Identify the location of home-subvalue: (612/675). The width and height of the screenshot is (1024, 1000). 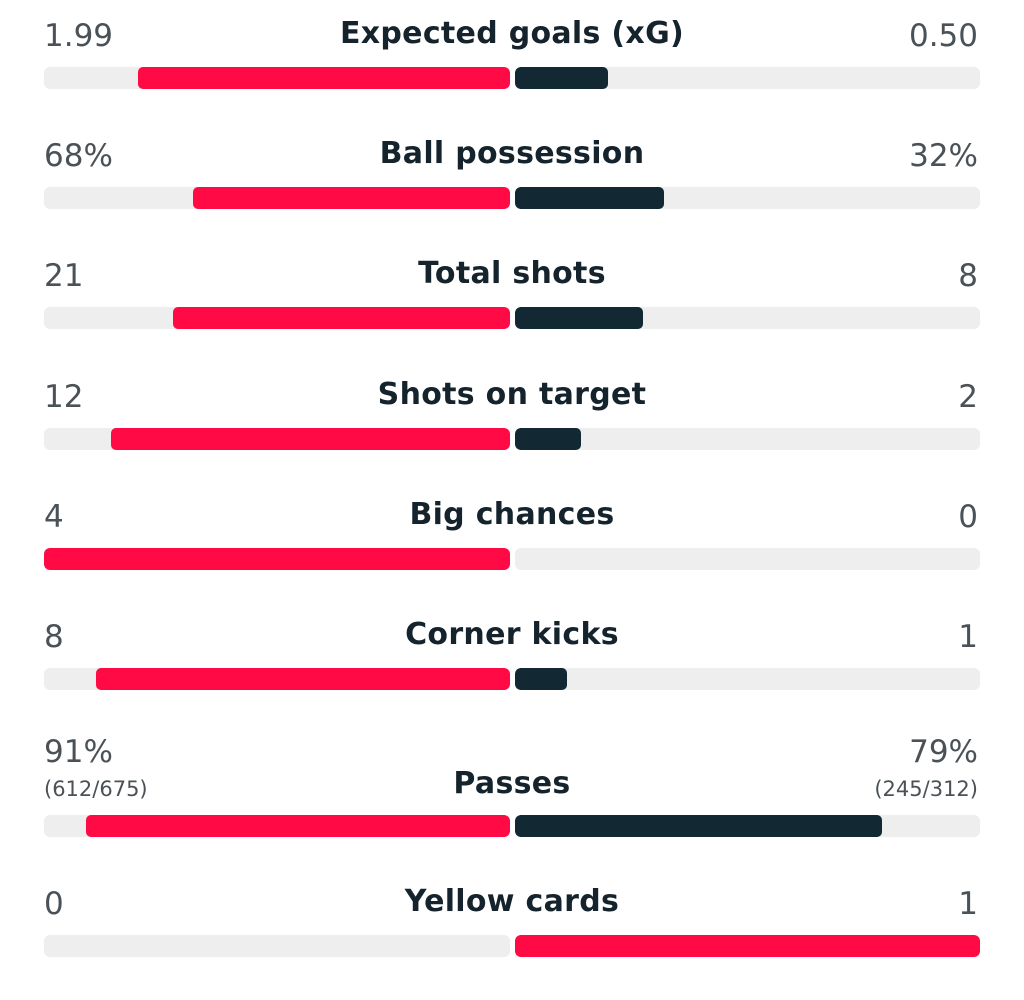
(96, 789).